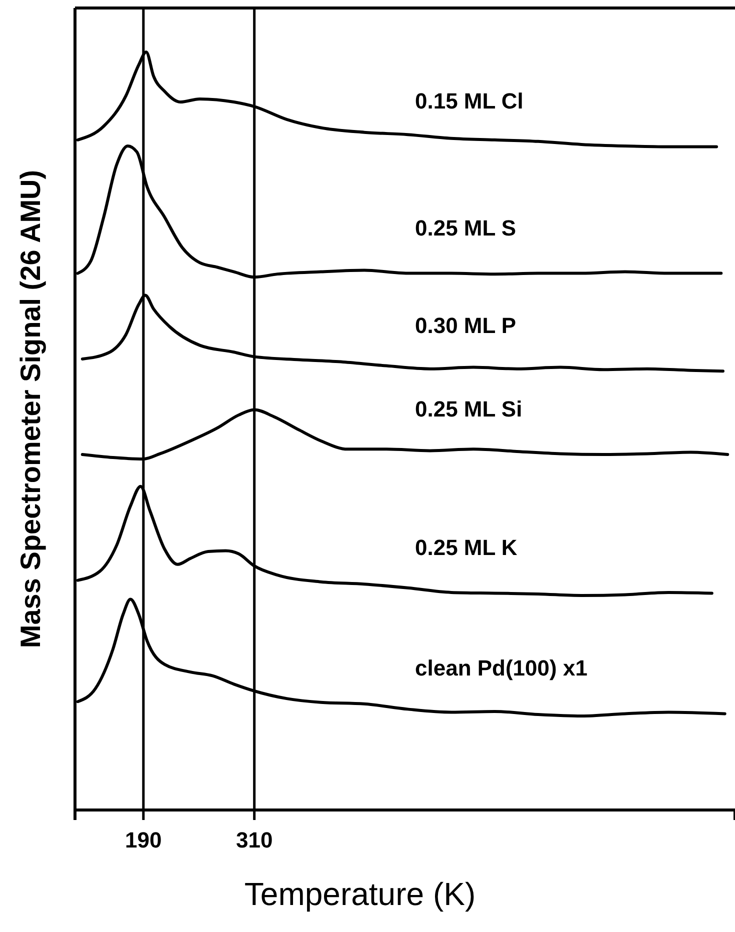 The height and width of the screenshot is (932, 735). What do you see at coordinates (143, 840) in the screenshot?
I see `x-tick-label: 190` at bounding box center [143, 840].